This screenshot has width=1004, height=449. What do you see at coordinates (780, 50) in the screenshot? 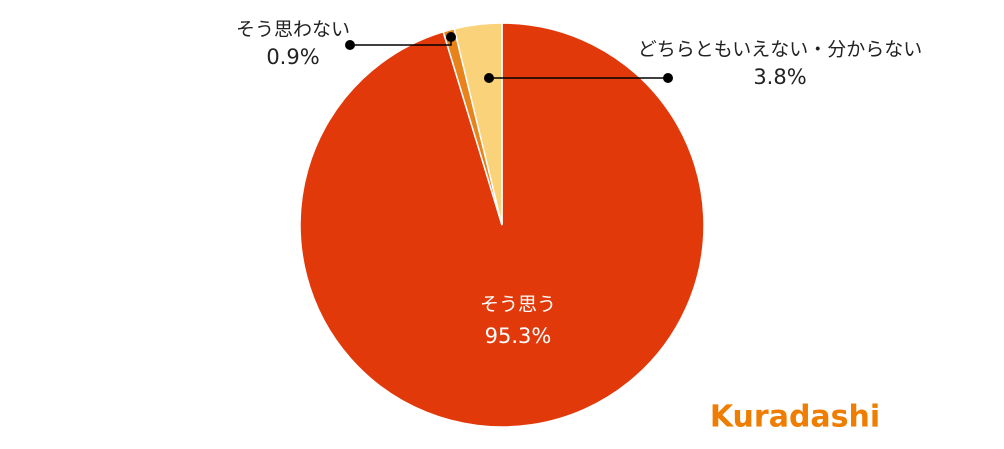
I see `slice-label: どちらともいえない・分からない` at bounding box center [780, 50].